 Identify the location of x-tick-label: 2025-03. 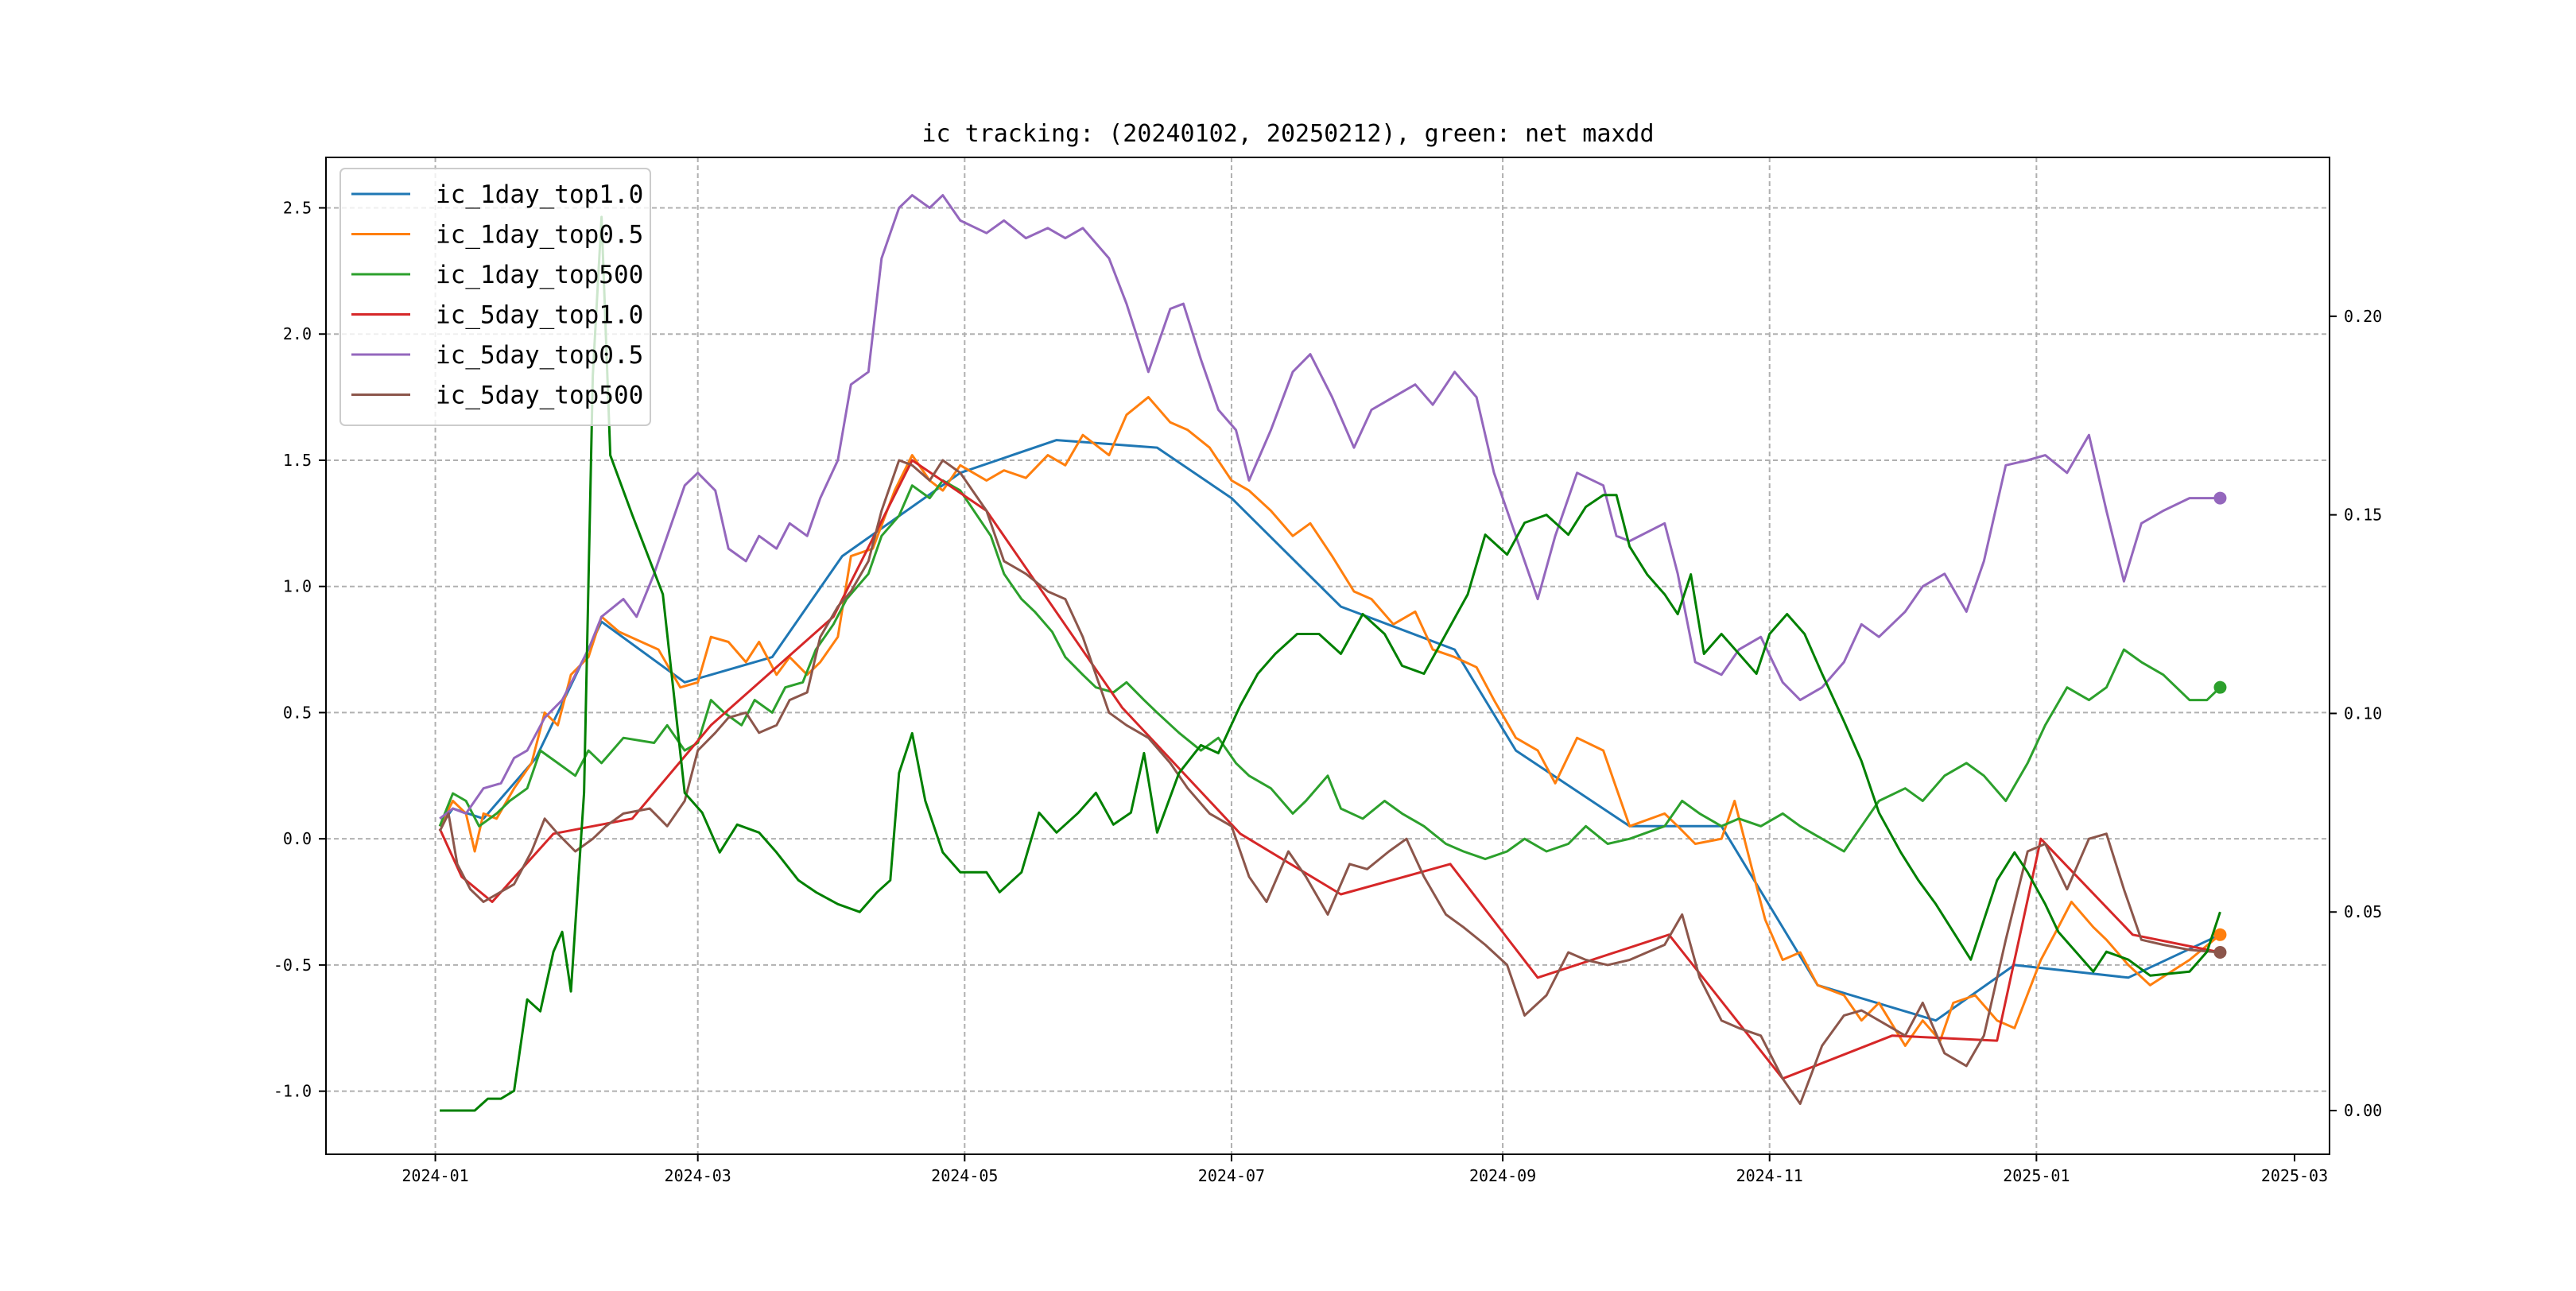
(2294, 1175).